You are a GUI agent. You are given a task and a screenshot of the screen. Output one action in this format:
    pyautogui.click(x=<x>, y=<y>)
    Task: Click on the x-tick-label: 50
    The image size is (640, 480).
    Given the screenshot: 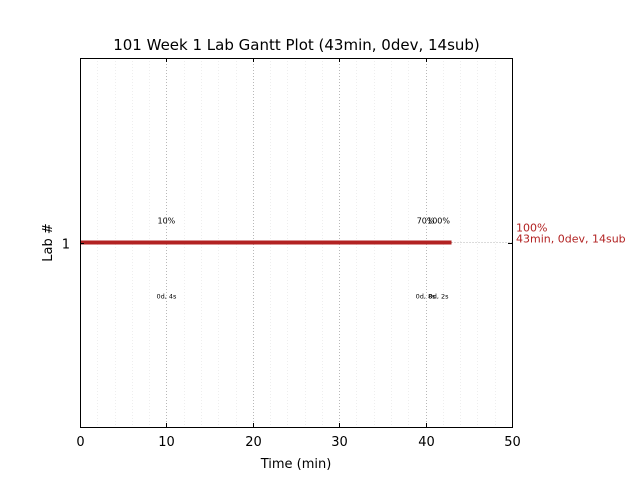 What is the action you would take?
    pyautogui.click(x=512, y=442)
    